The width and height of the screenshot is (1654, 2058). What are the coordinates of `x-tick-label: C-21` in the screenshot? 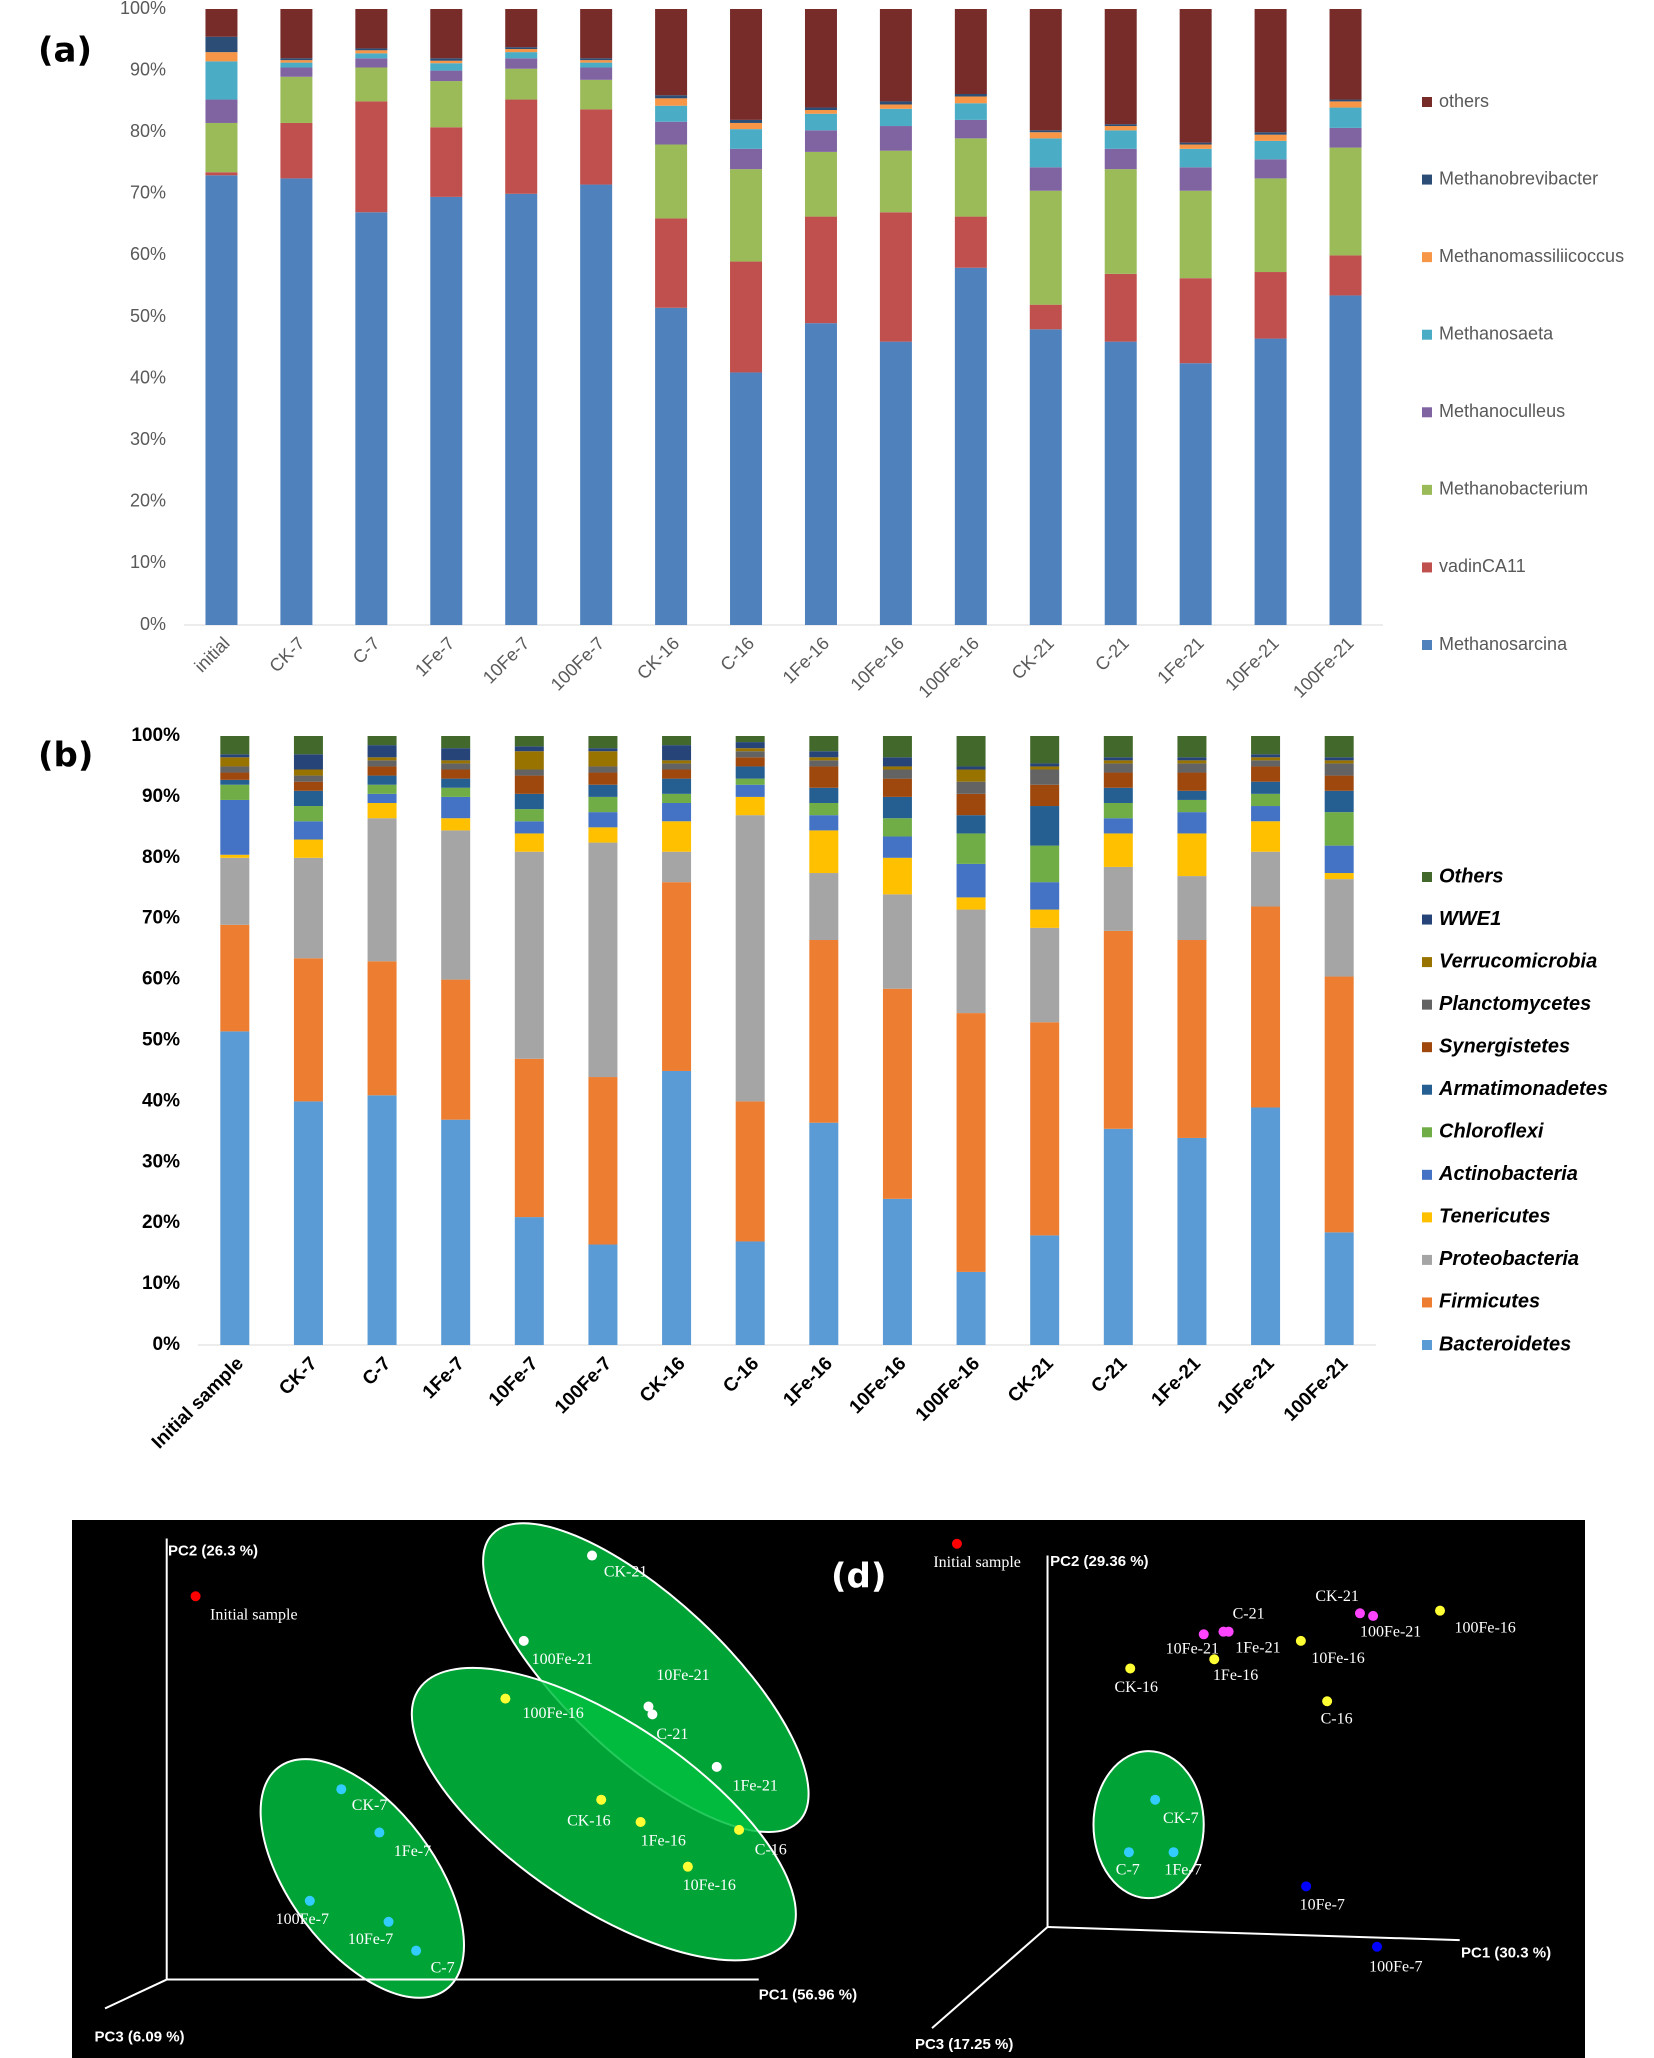 It's located at (1109, 1375).